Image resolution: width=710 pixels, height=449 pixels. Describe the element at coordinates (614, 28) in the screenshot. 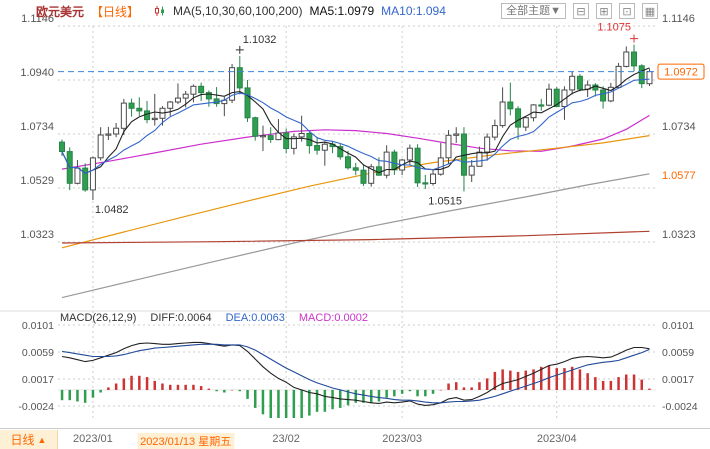

I see `svg-text: 1.1075` at that location.